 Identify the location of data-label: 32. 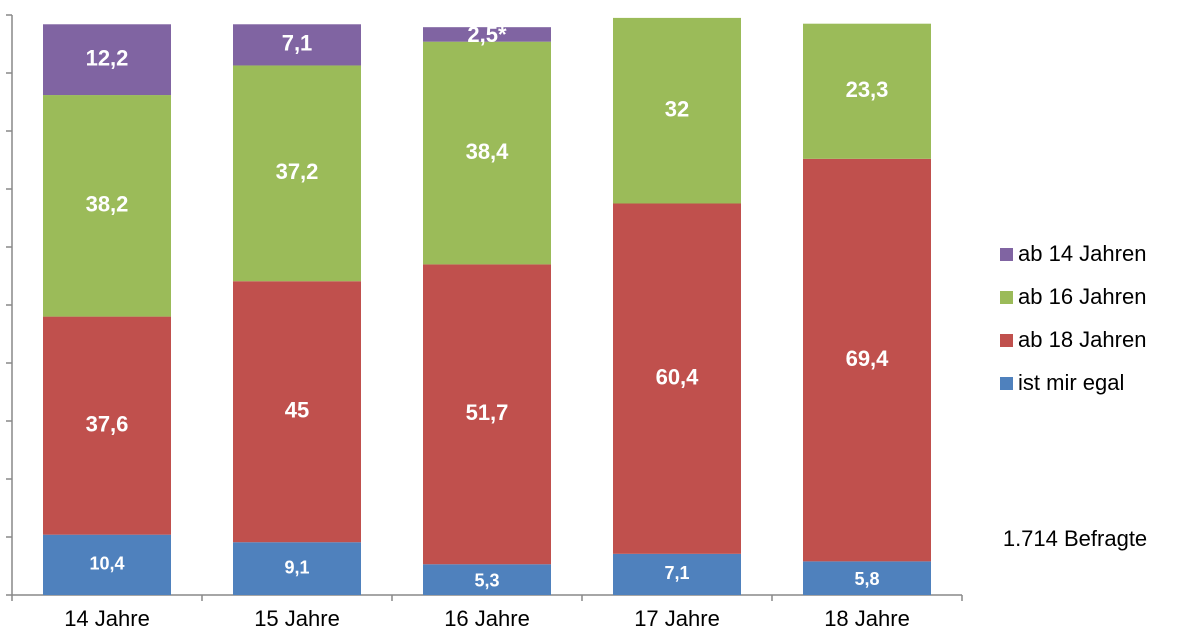
(677, 109).